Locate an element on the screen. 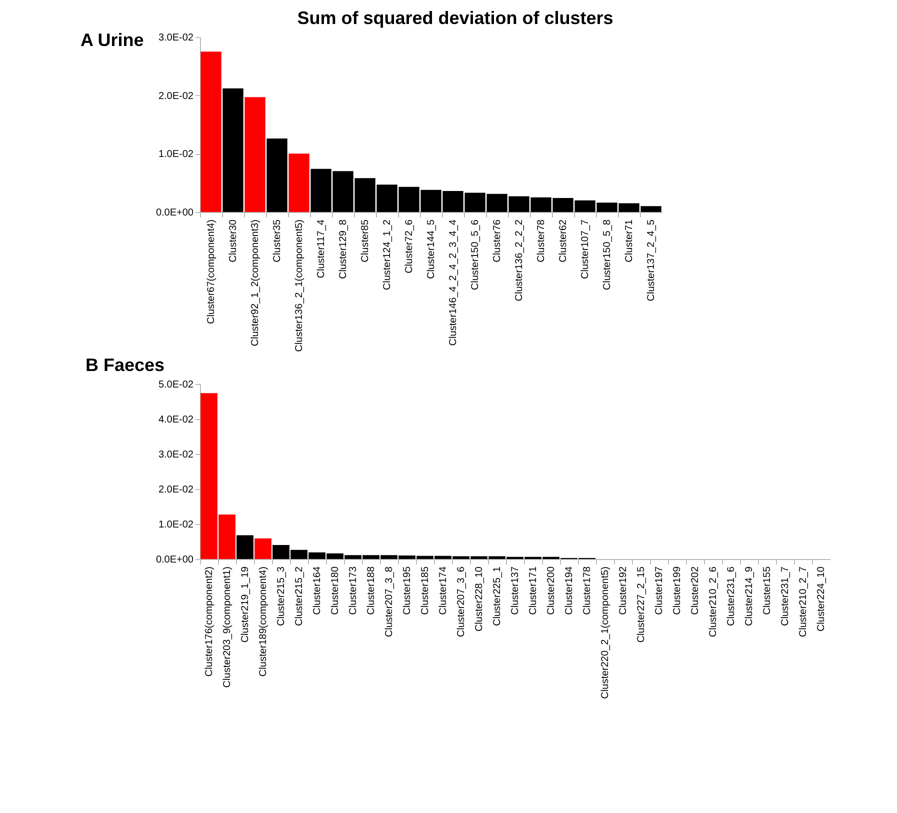  x-tick-label: Cluster227_2_15 is located at coordinates (641, 604).